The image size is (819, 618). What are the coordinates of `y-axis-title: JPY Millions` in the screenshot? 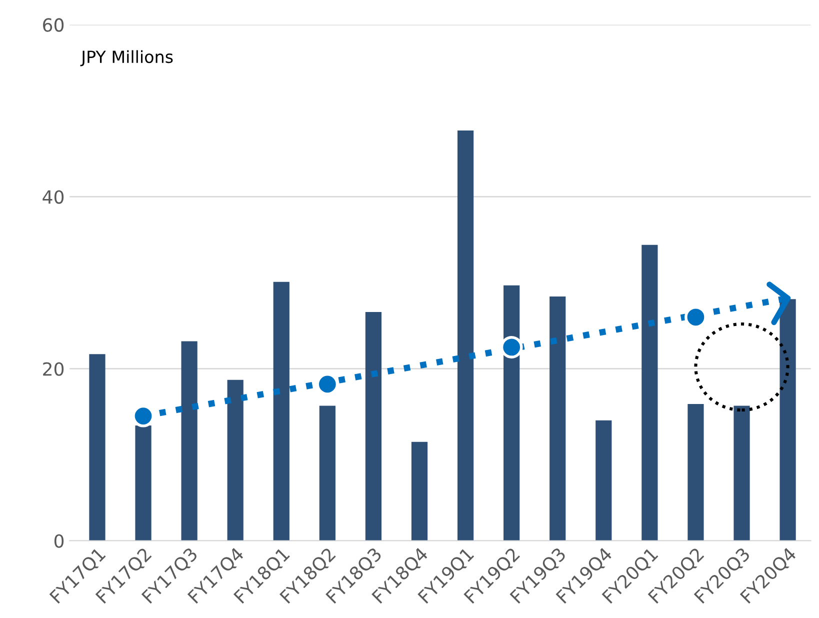 It's located at (126, 58).